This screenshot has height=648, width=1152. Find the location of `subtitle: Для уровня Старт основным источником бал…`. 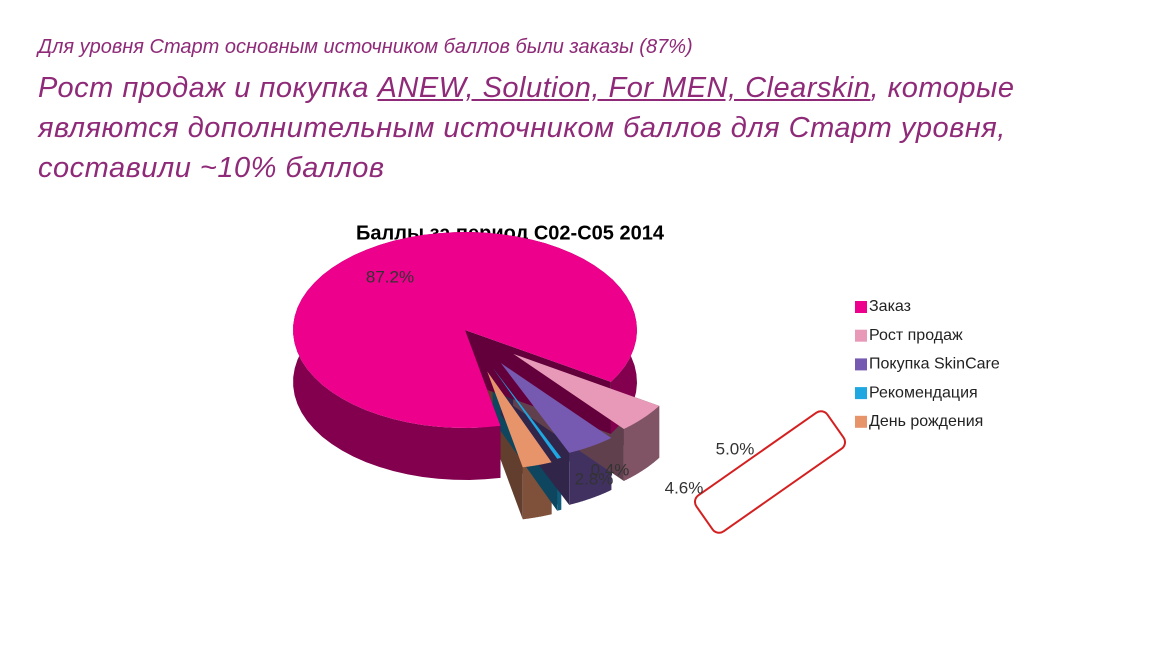

subtitle: Для уровня Старт основным источником бал… is located at coordinates (365, 47).